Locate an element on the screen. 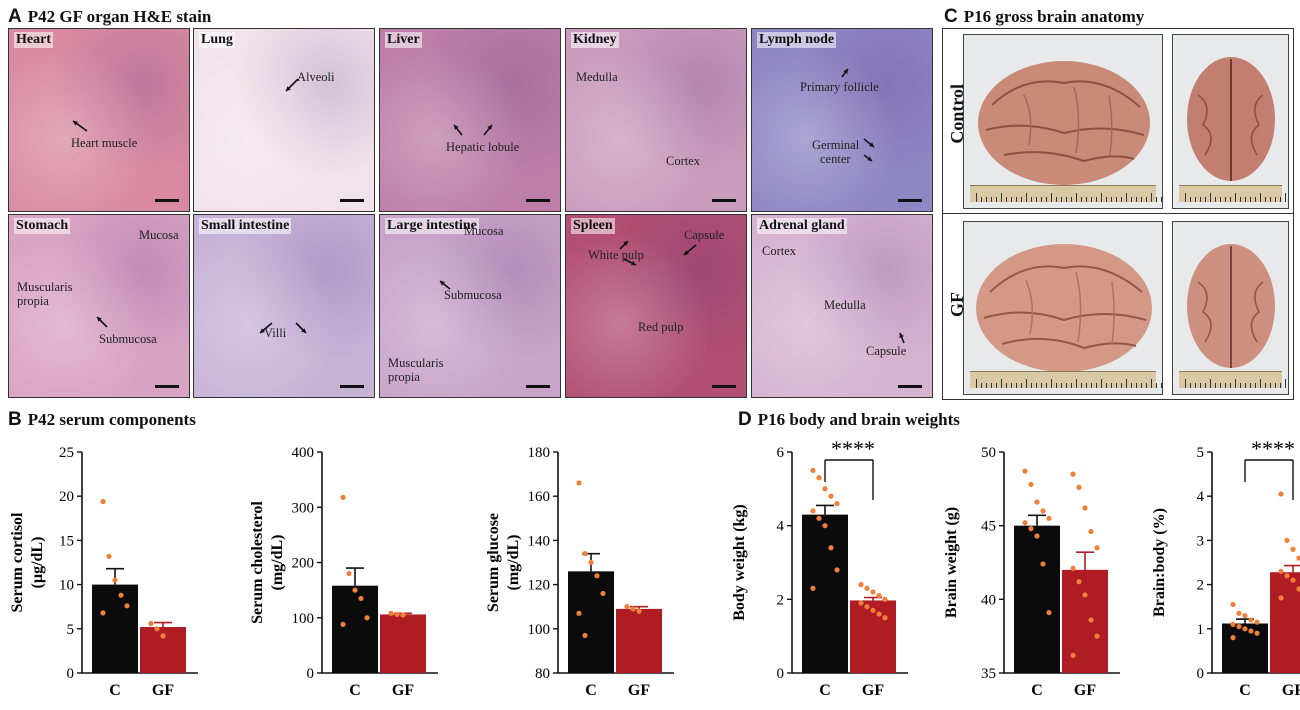 Image resolution: width=1300 pixels, height=710 pixels. tissue-label: White pulp is located at coordinates (616, 255).